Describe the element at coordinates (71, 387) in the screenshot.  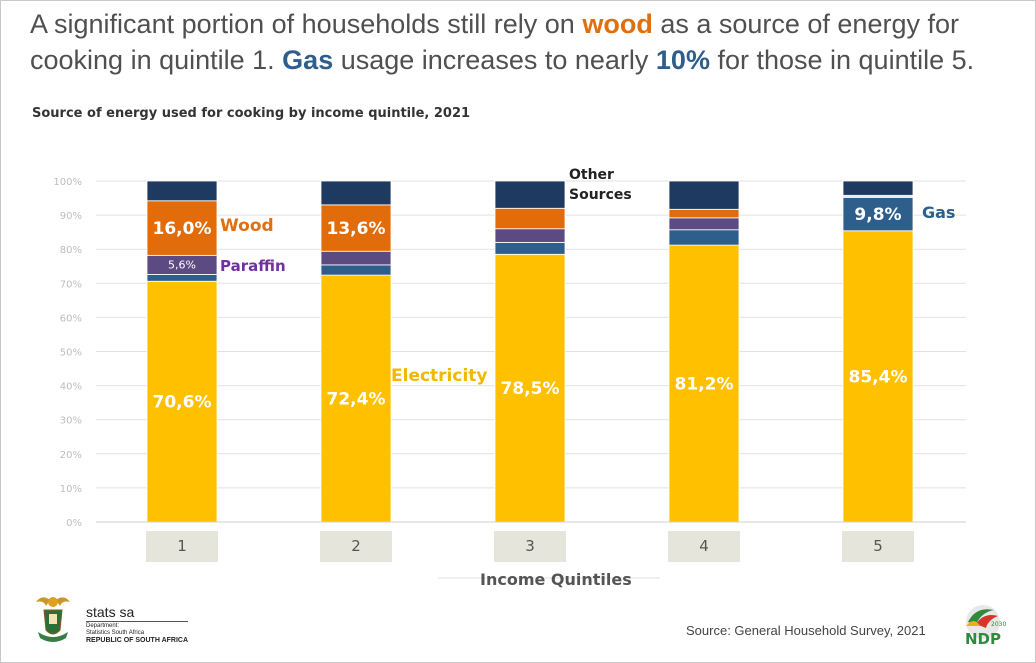
I see `y-tick-label: 40%` at that location.